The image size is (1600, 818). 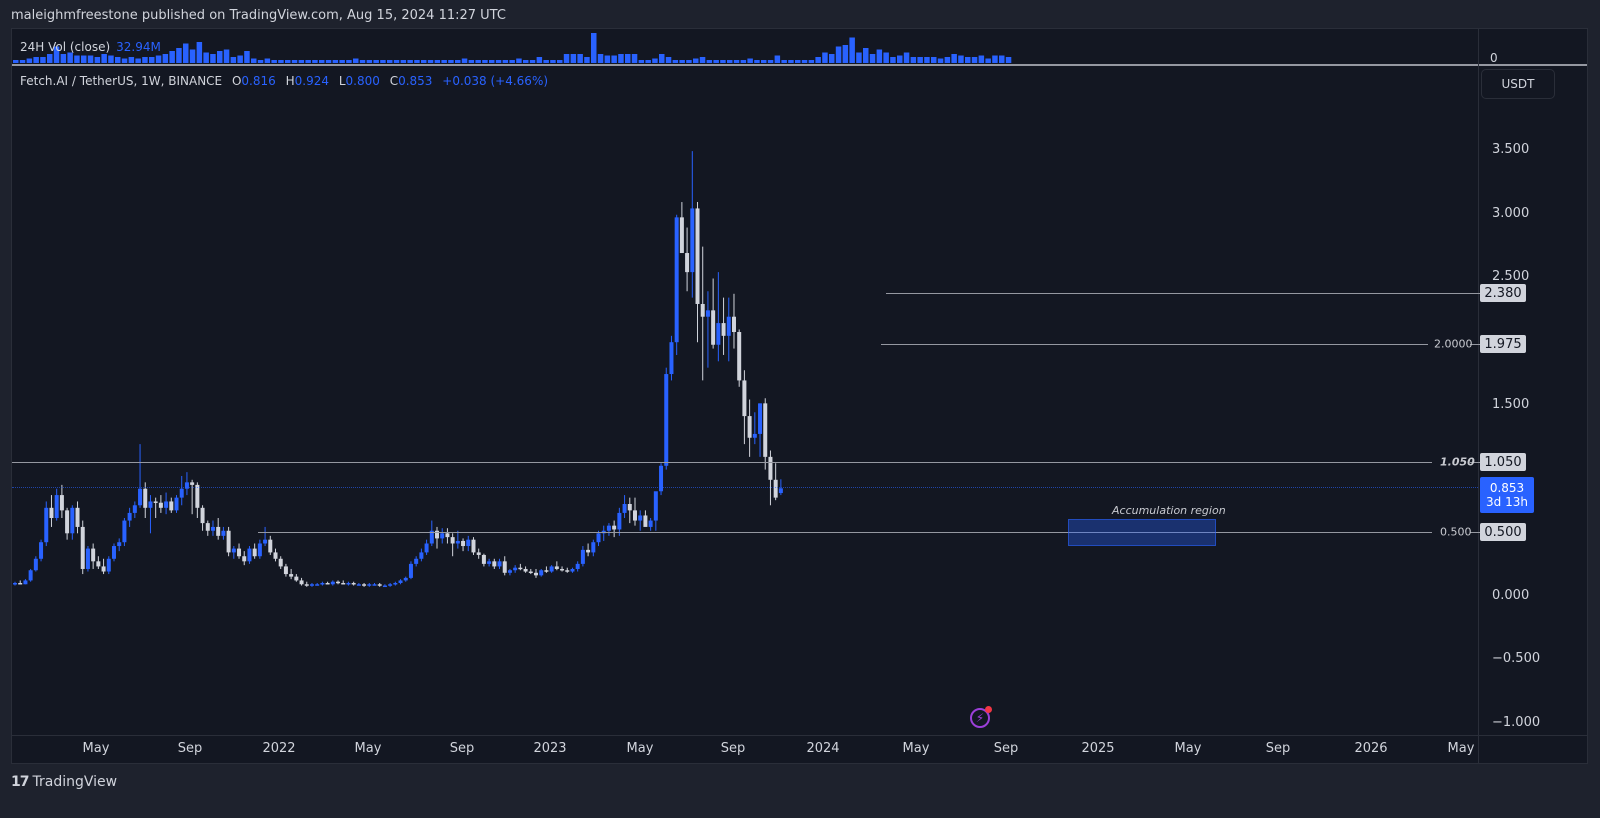 I want to click on time-tick: 2026, so click(x=1371, y=748).